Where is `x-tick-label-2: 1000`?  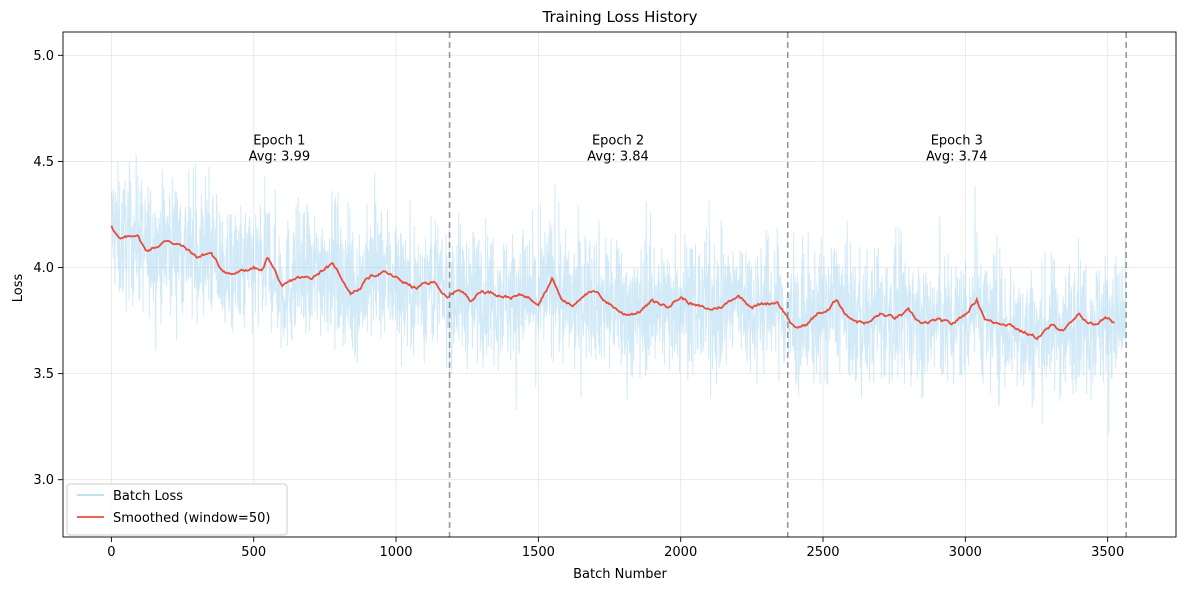 x-tick-label-2: 1000 is located at coordinates (395, 552).